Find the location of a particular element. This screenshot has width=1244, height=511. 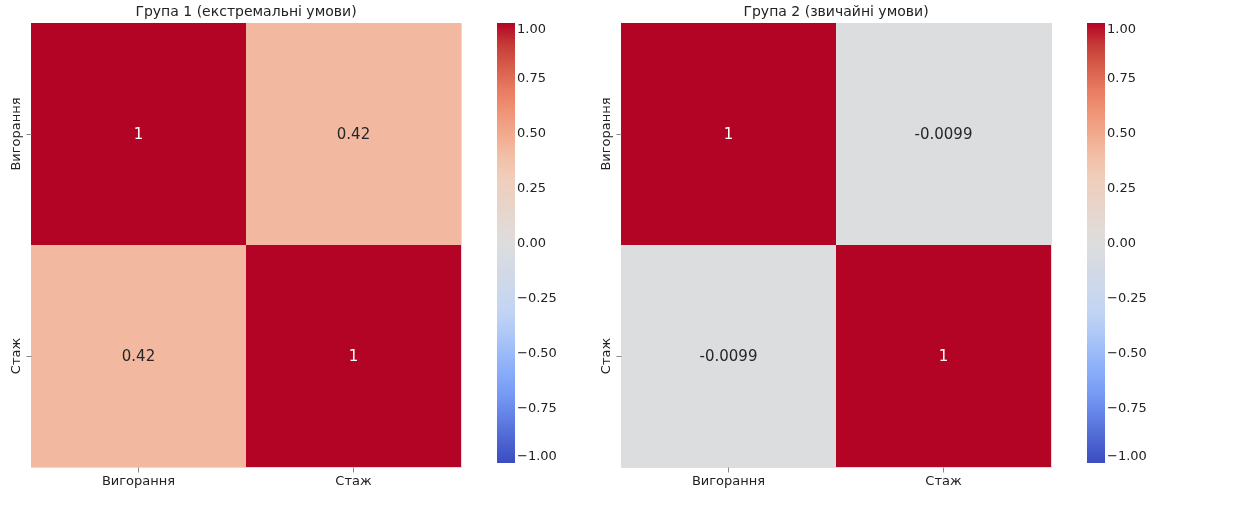

chart-title: Група 1 (екстремальні умови) is located at coordinates (246, 11).